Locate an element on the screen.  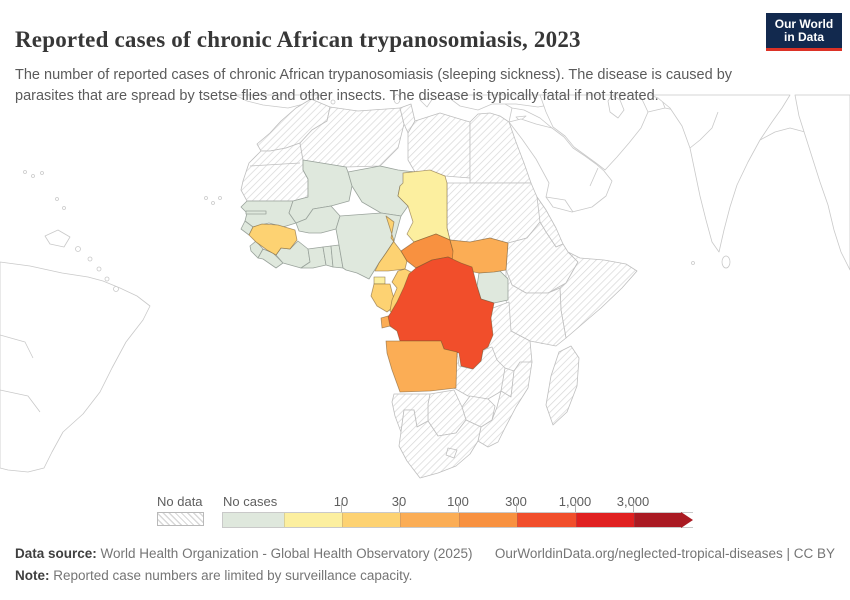
legend-tick-3000: 3,000 is located at coordinates (633, 501).